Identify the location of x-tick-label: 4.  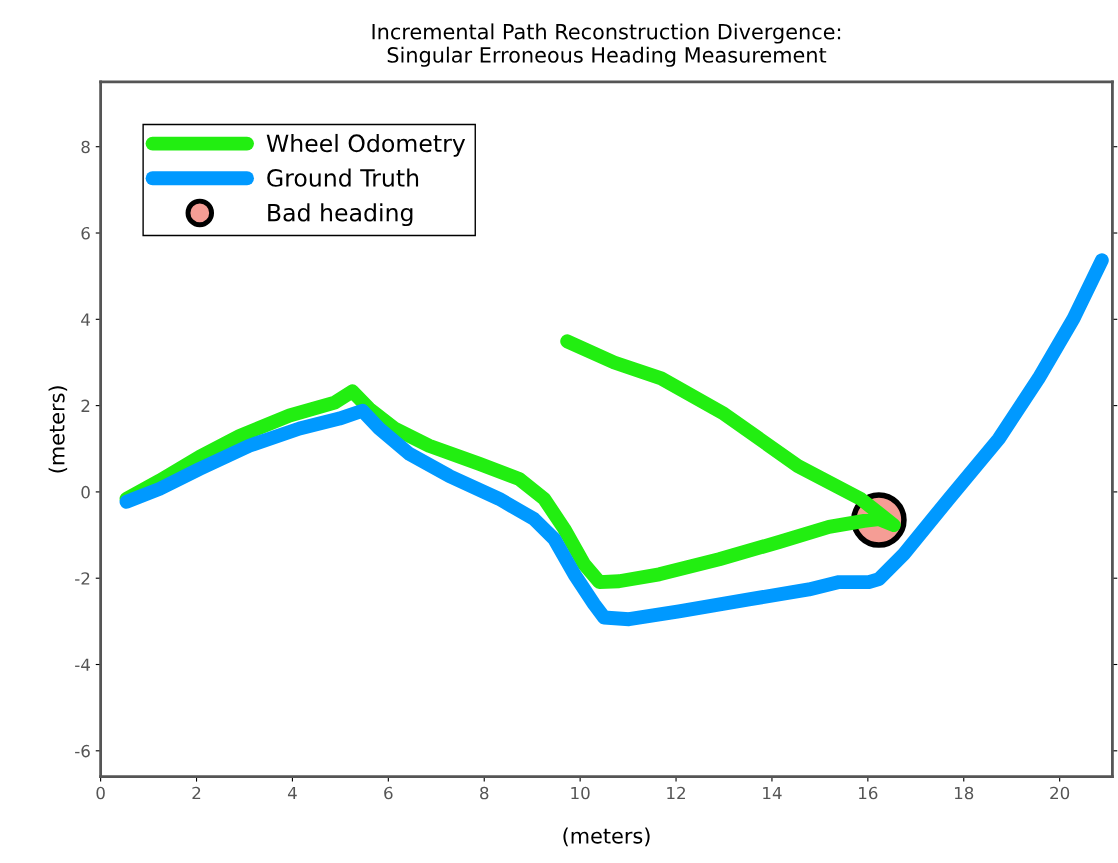
(292, 793).